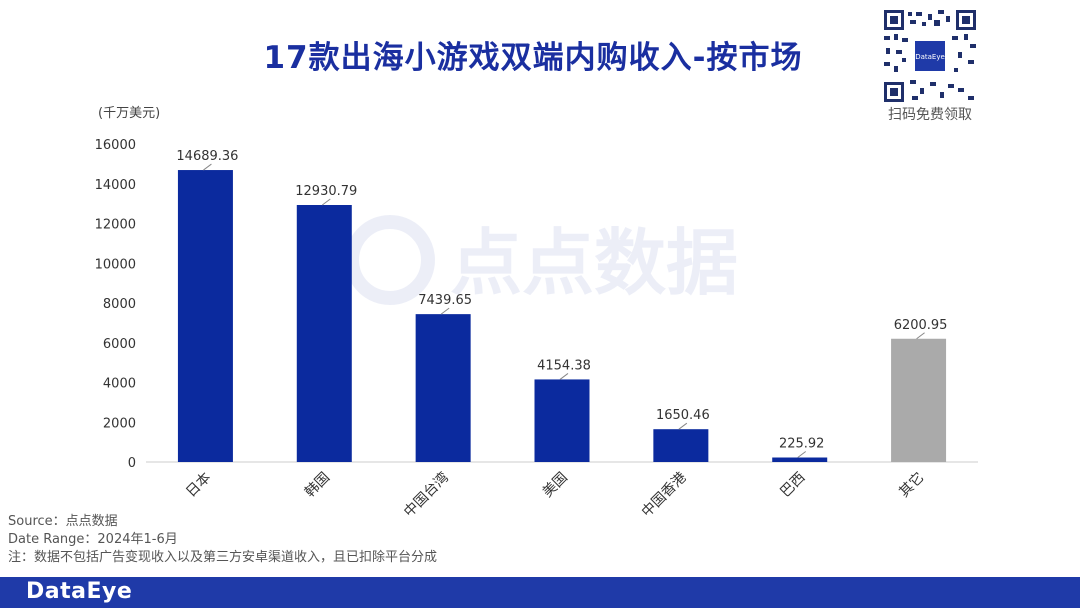 The height and width of the screenshot is (608, 1080). What do you see at coordinates (540, 592) in the screenshot?
I see `footer-bar: DataEye` at bounding box center [540, 592].